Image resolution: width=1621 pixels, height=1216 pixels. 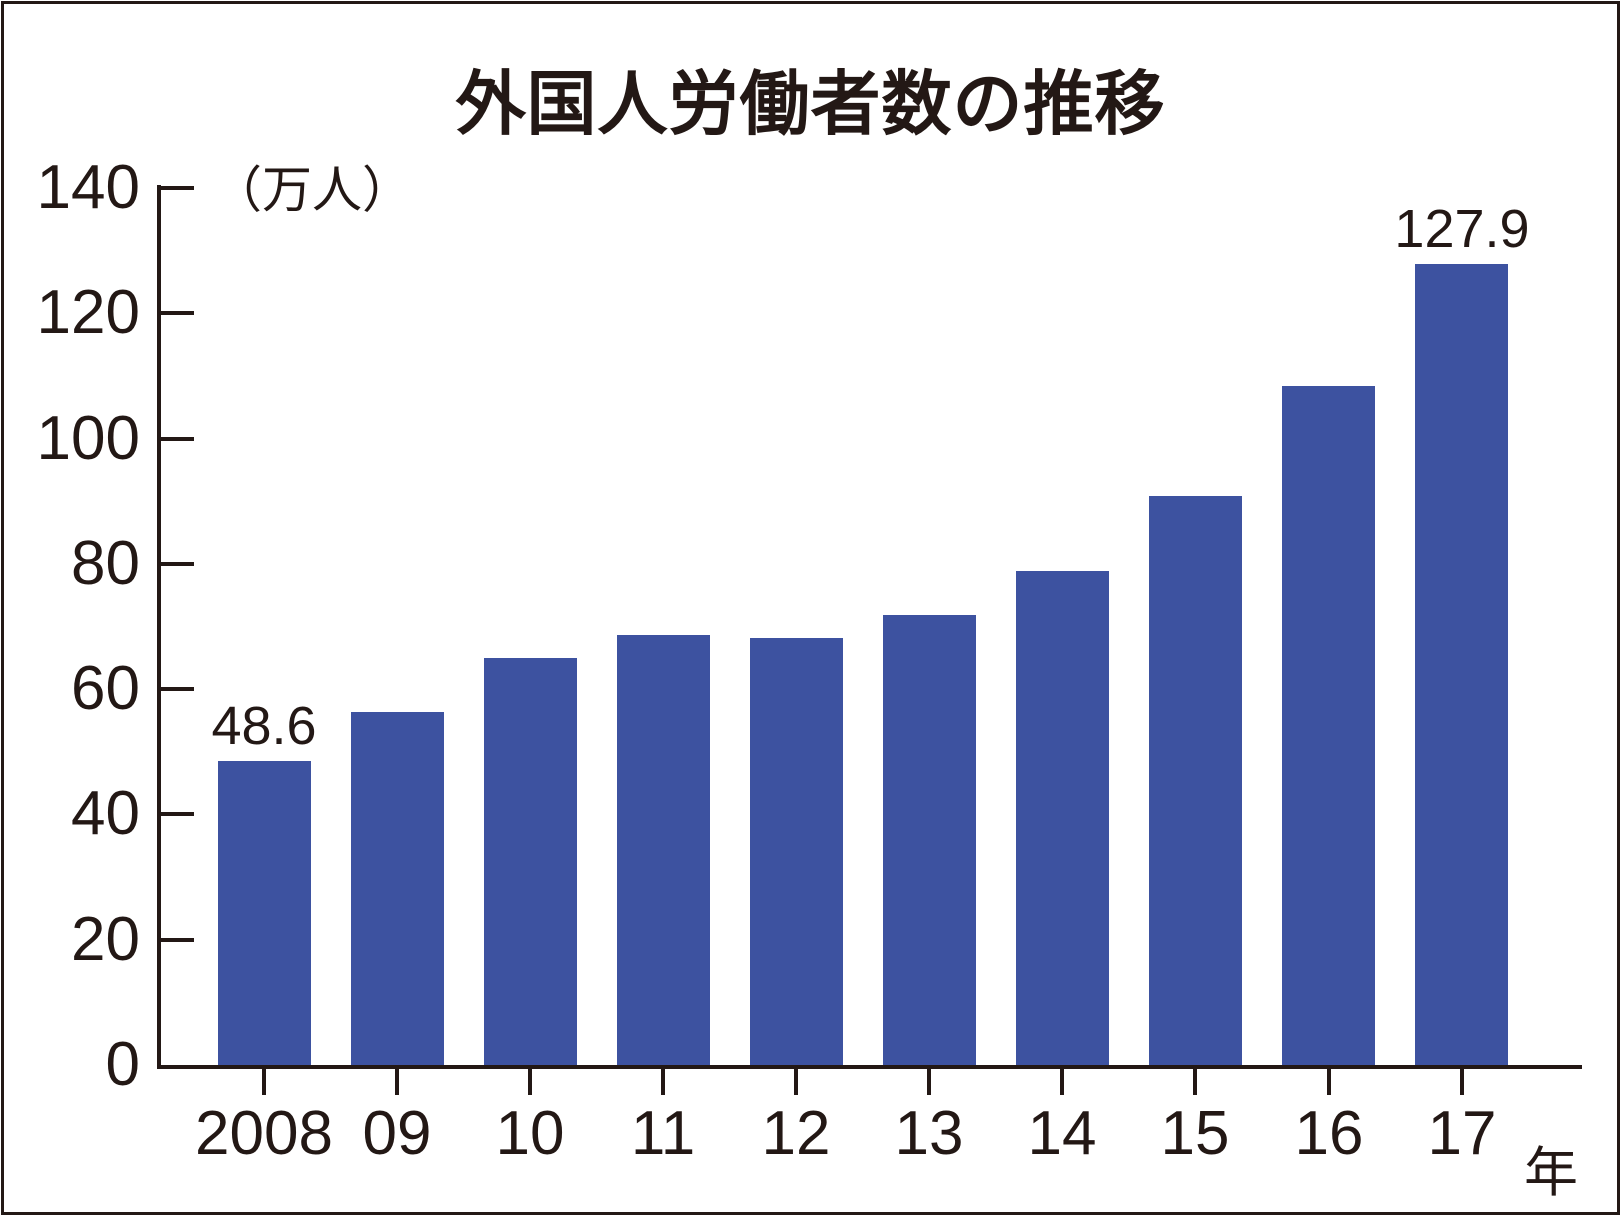 What do you see at coordinates (105, 813) in the screenshot?
I see `y-axis-label-40: 40` at bounding box center [105, 813].